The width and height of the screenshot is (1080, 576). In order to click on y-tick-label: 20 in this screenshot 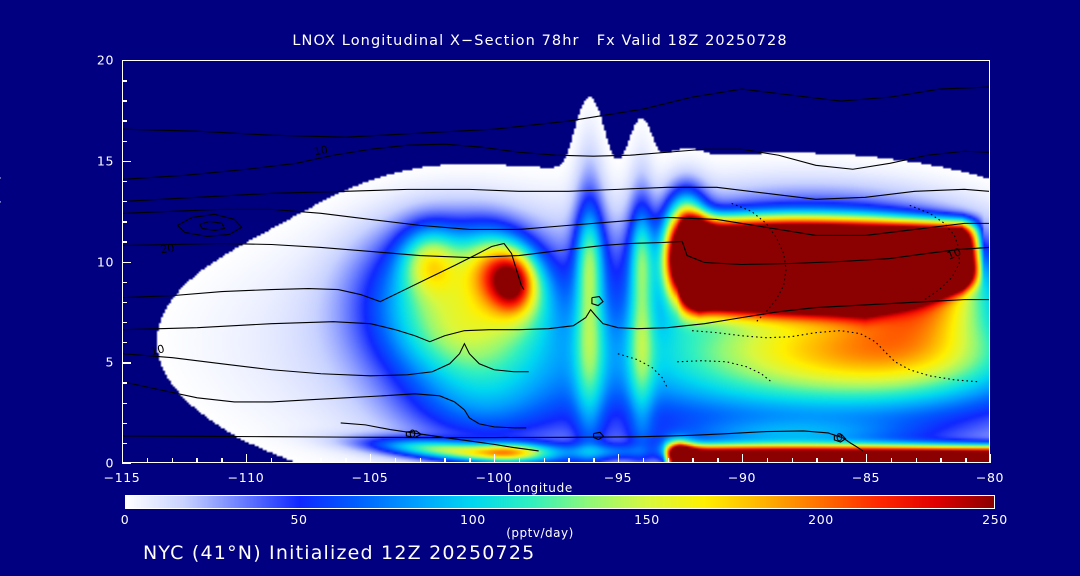, I will do `click(105, 60)`.